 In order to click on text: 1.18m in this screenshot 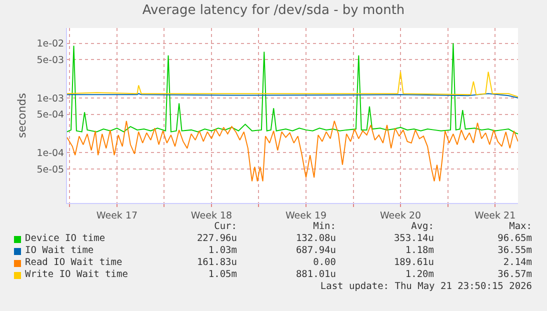, I will do `click(419, 251)`.